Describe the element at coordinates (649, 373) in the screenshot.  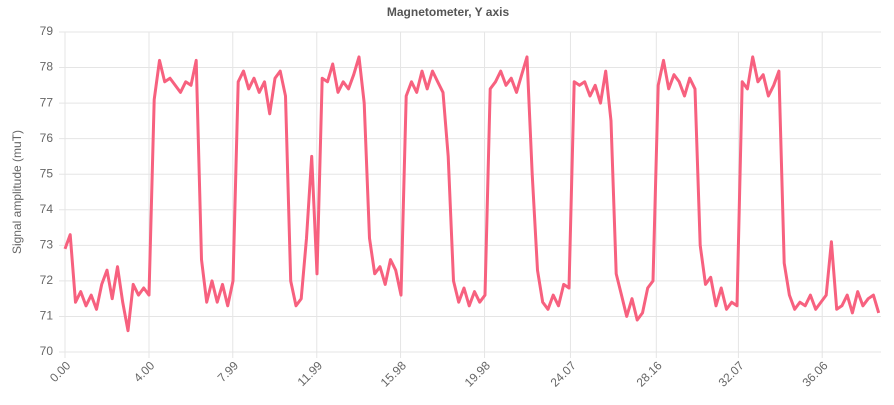
I see `x-tick-label: 28.16` at that location.